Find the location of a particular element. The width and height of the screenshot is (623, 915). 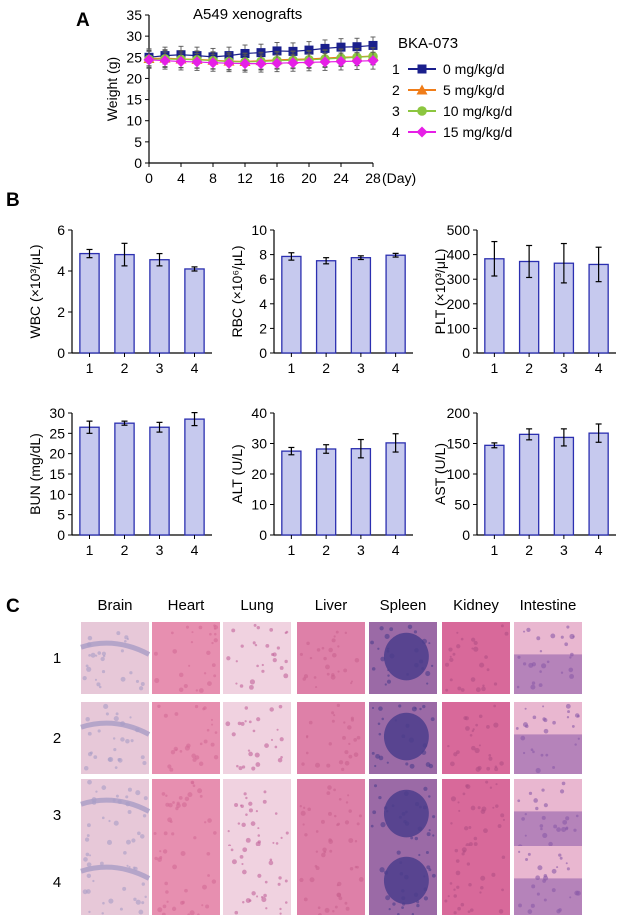

y-tick-label: 100 is located at coordinates (459, 328).